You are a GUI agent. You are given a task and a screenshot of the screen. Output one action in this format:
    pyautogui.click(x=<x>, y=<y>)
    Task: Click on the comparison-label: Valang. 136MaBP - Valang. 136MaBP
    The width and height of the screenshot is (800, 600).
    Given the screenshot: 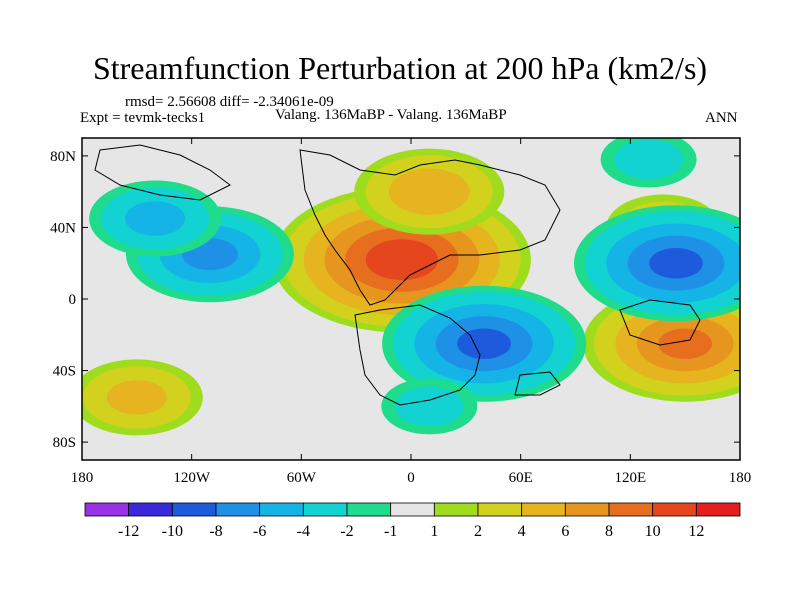 What is the action you would take?
    pyautogui.click(x=391, y=115)
    